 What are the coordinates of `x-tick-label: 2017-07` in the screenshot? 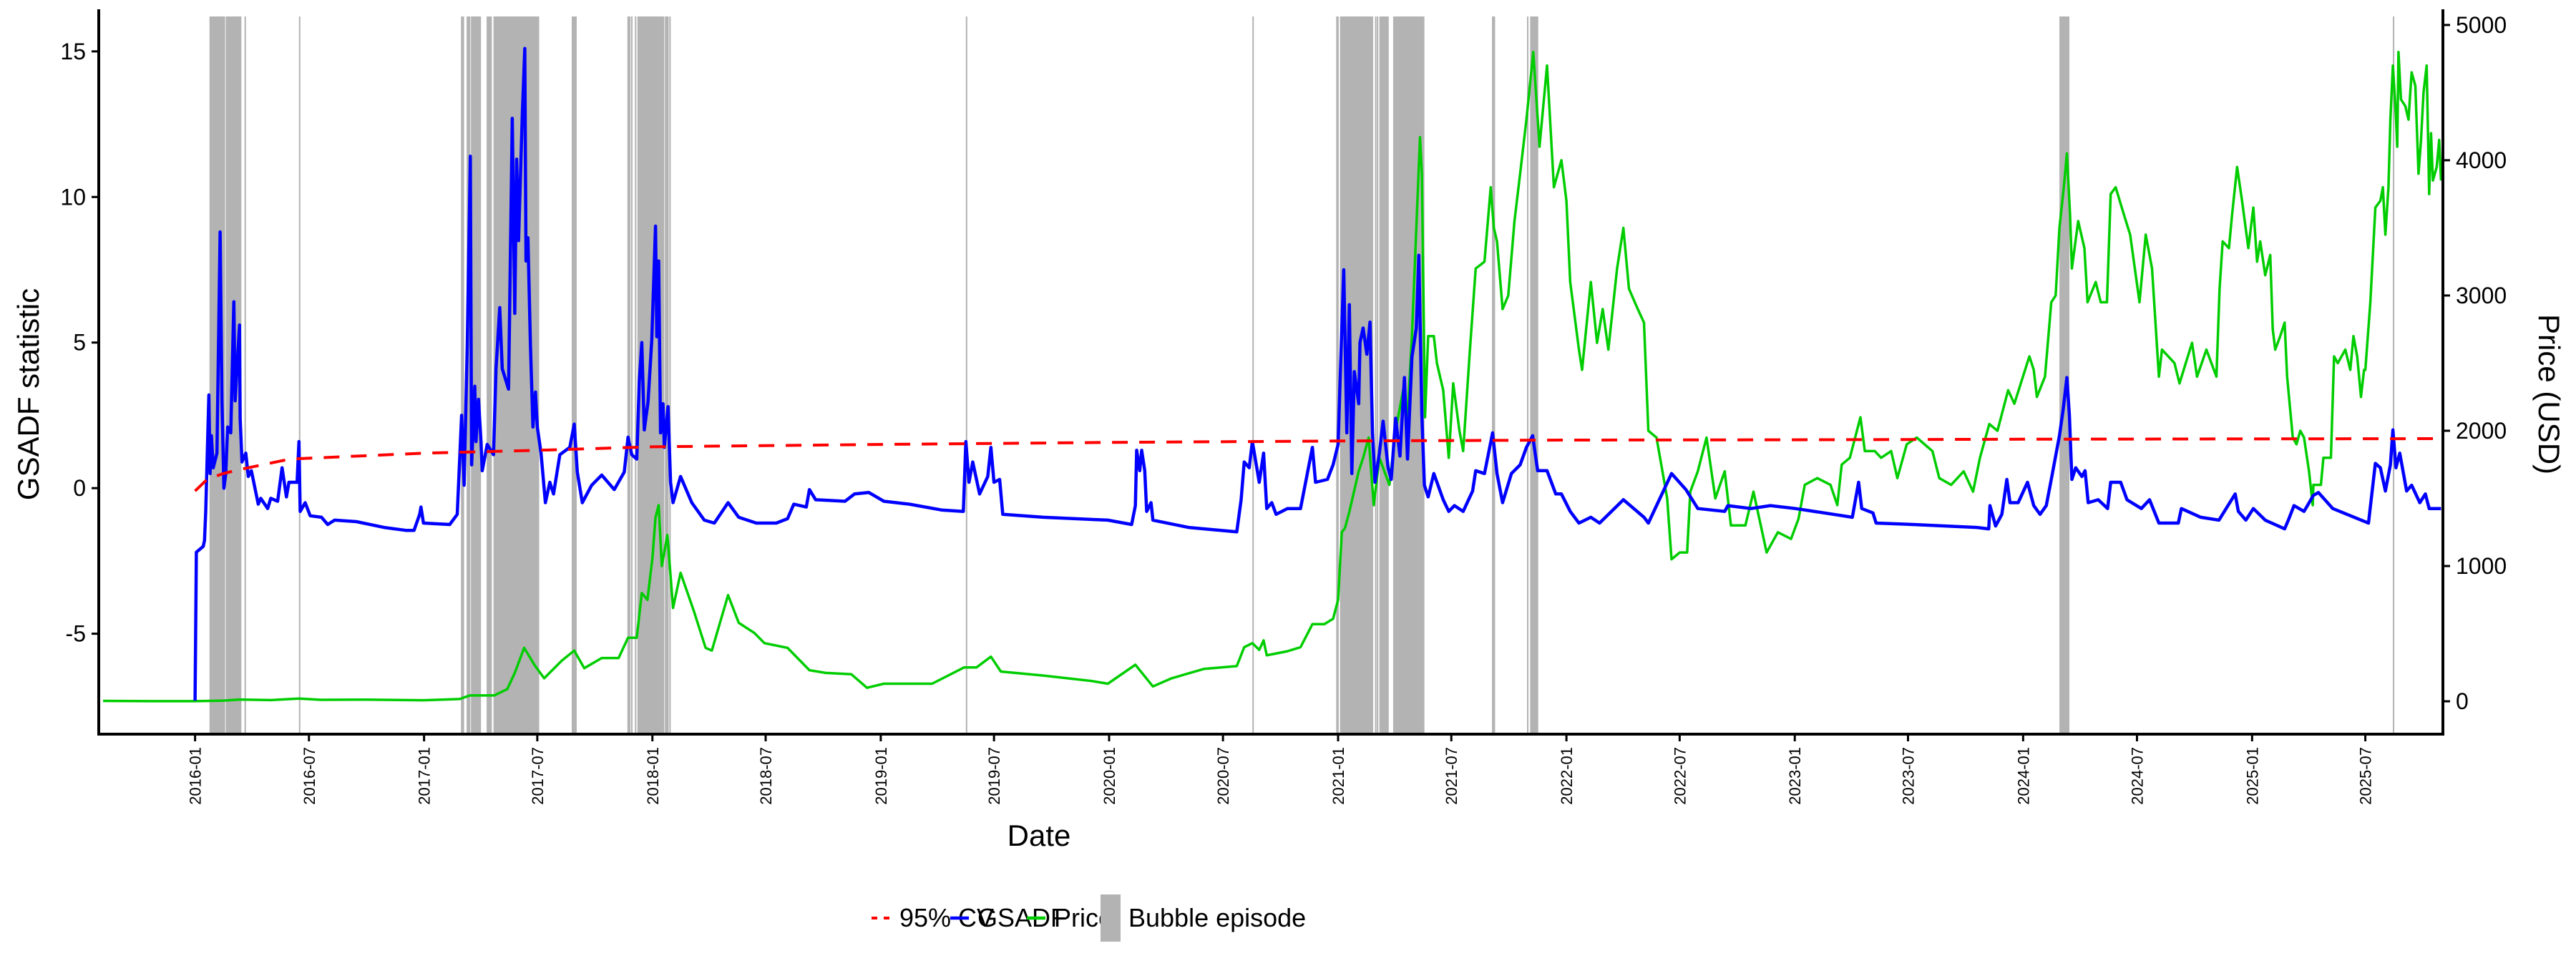 It's located at (538, 776).